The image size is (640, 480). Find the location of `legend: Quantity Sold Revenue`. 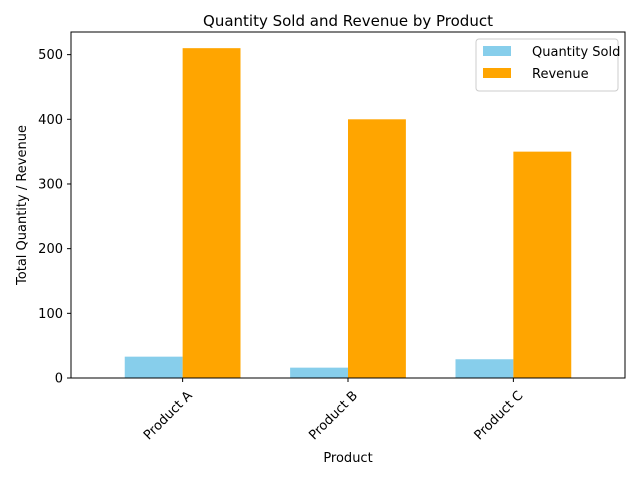

legend: Quantity Sold Revenue is located at coordinates (547, 65).